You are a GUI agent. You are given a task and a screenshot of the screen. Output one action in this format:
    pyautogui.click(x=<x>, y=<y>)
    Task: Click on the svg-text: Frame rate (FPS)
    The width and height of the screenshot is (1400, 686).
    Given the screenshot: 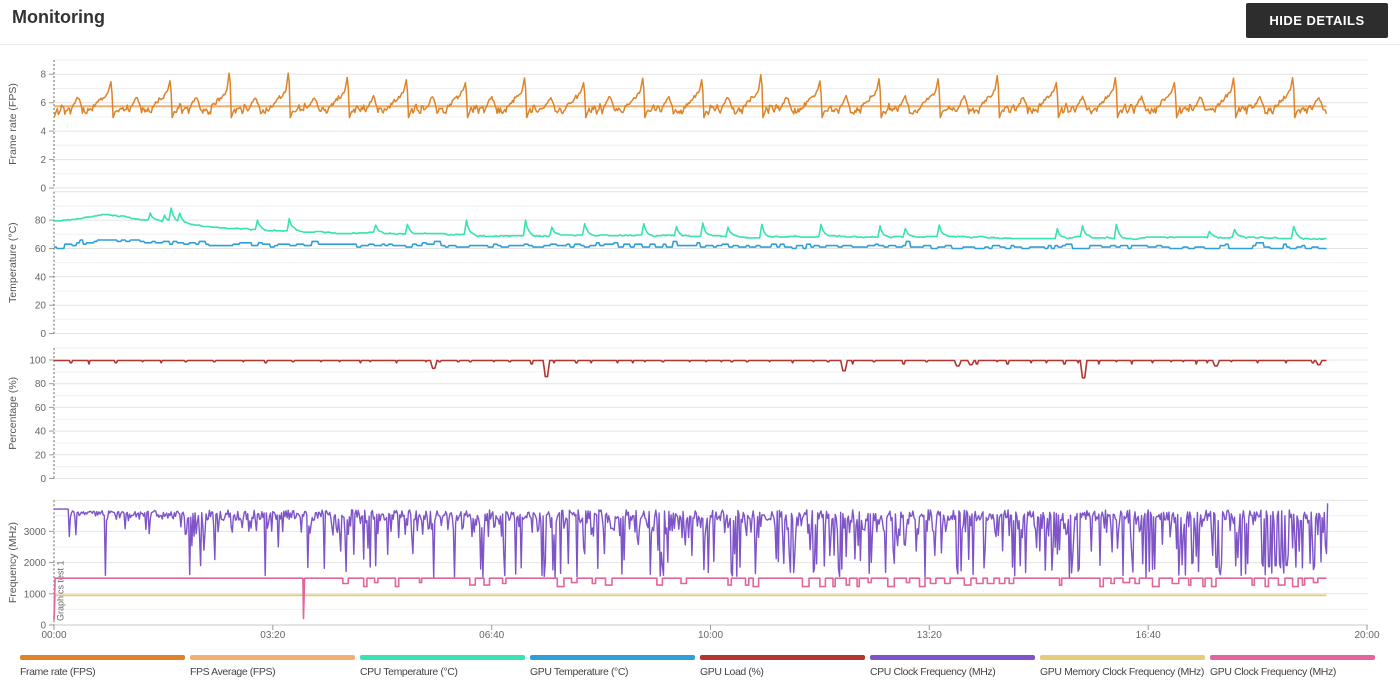 What is the action you would take?
    pyautogui.click(x=13, y=124)
    